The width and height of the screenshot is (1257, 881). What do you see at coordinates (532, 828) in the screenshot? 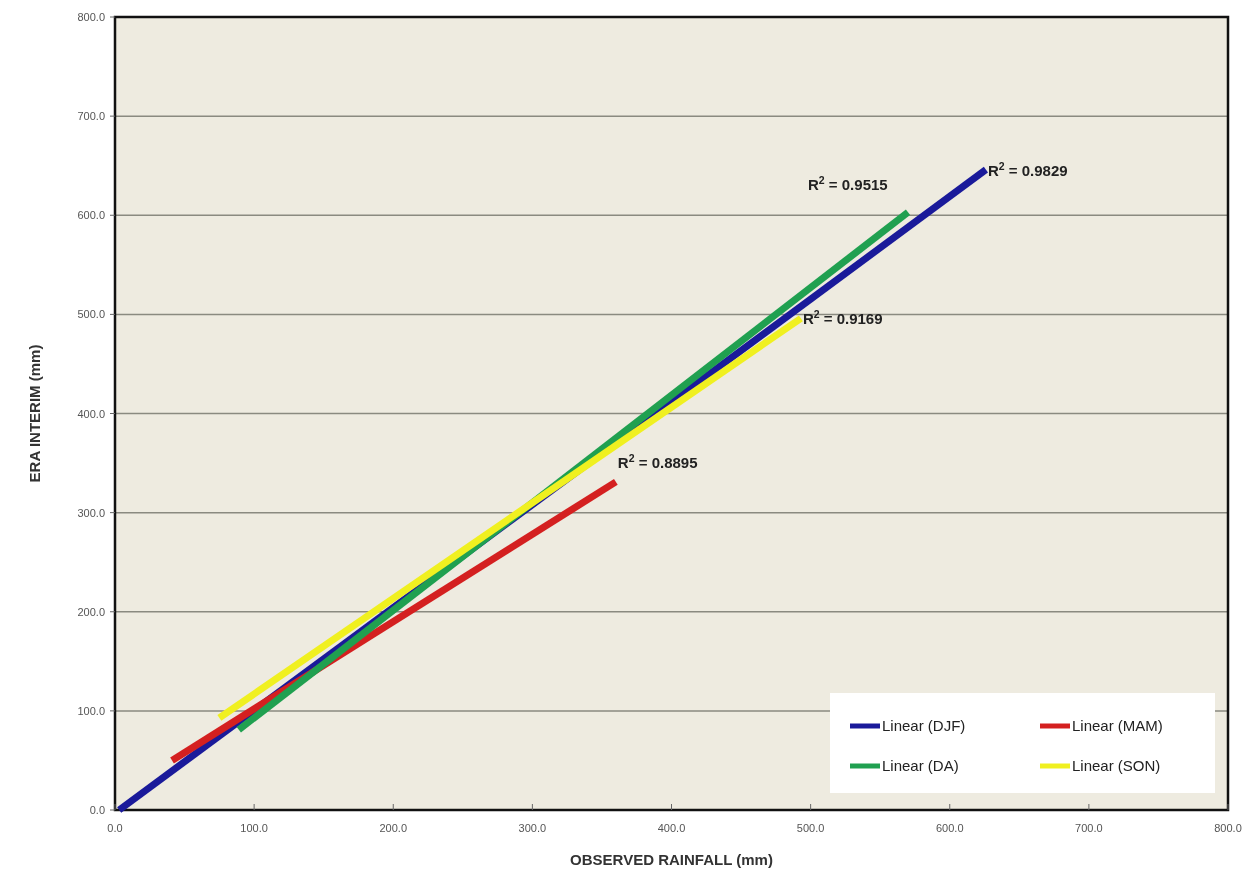
I see `x-tick-label: 300.0` at bounding box center [532, 828].